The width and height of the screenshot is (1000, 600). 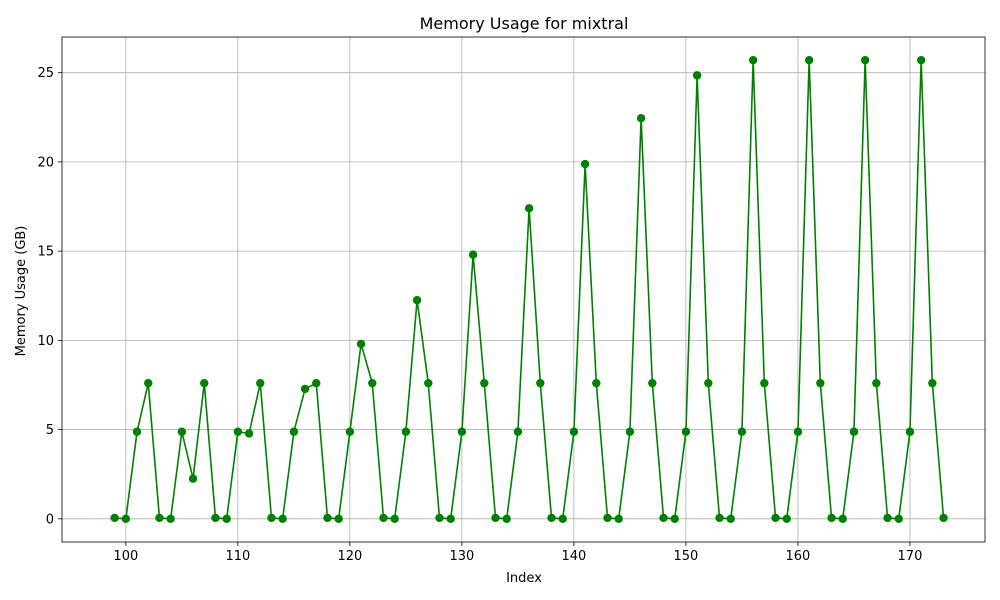 I want to click on y-tick-label: 10, so click(x=45, y=341).